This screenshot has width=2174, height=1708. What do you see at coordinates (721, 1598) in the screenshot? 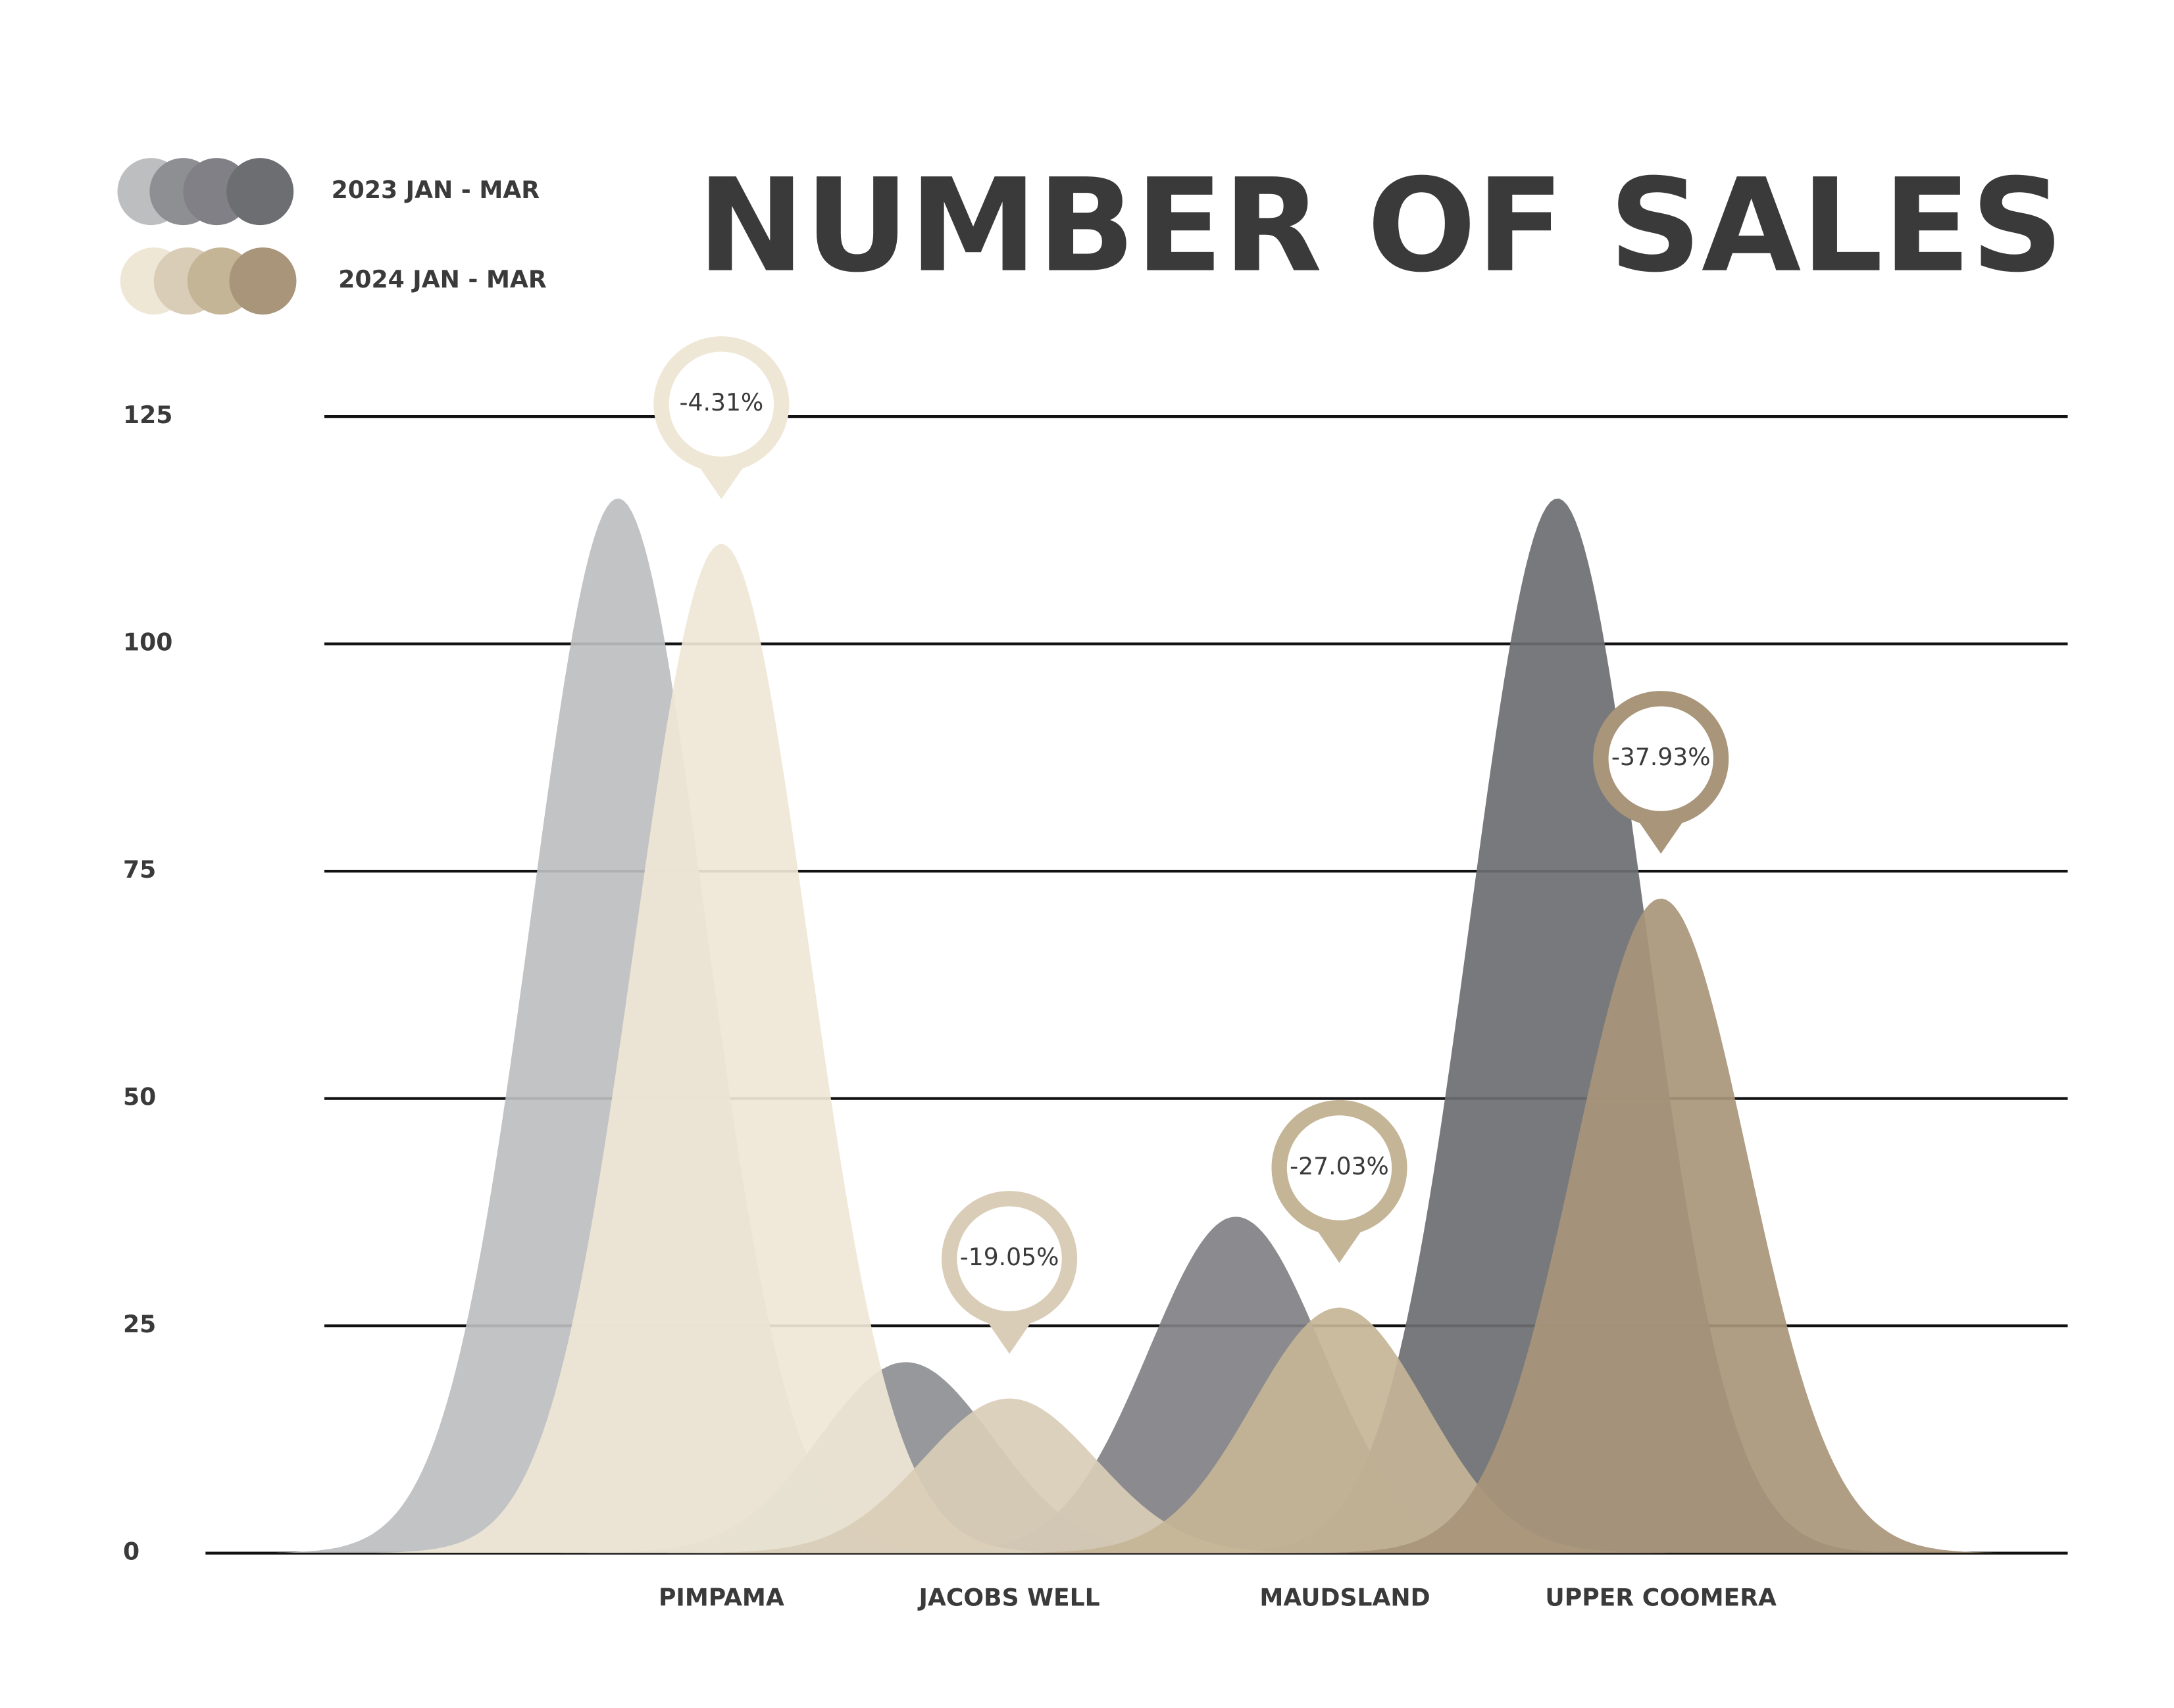
I see `x-tick-label: PIMPAMA` at bounding box center [721, 1598].